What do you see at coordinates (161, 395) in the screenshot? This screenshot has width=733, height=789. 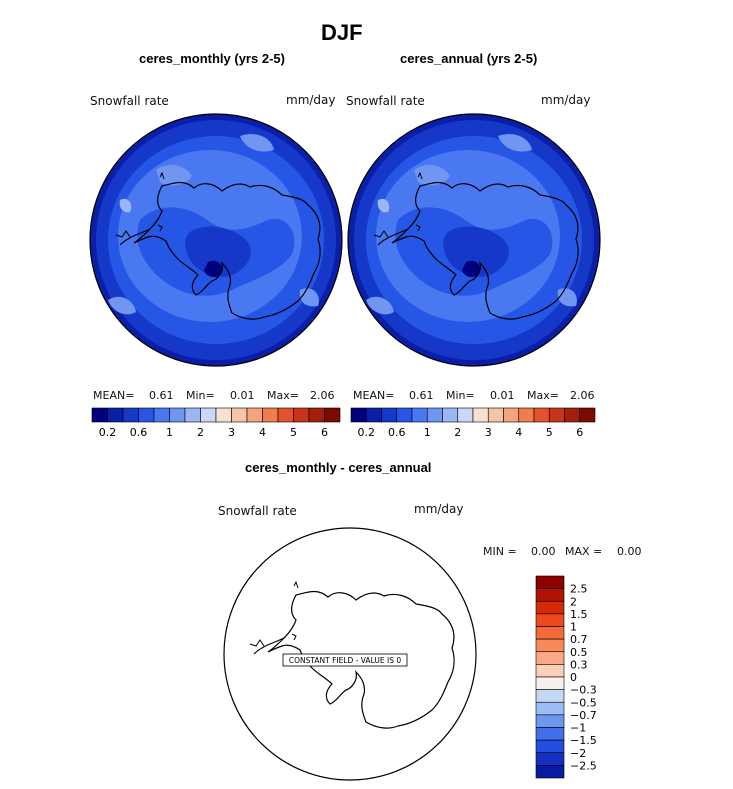 I see `panel-1-mean-value: 0.61` at bounding box center [161, 395].